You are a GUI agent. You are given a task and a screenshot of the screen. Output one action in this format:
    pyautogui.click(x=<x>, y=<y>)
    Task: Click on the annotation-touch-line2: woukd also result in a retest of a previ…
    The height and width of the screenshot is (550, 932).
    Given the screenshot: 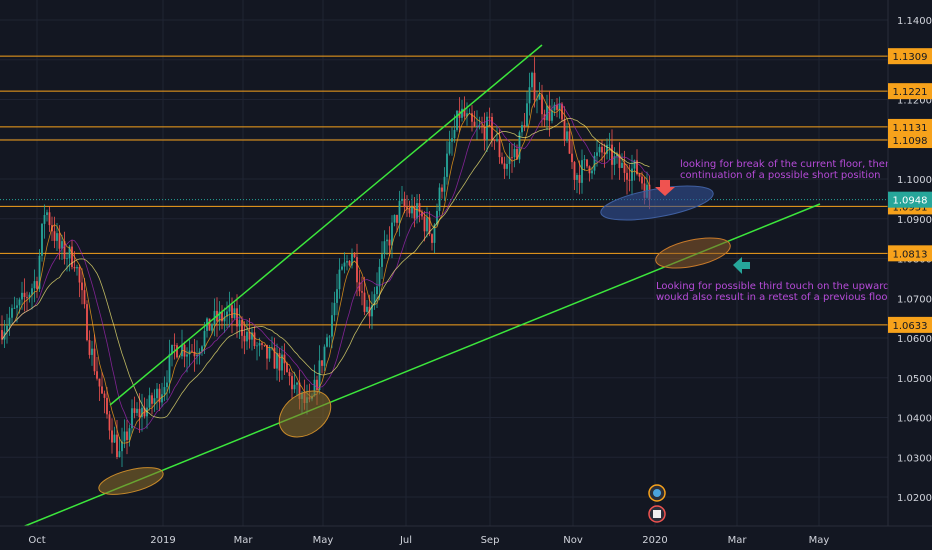 What is the action you would take?
    pyautogui.click(x=774, y=297)
    